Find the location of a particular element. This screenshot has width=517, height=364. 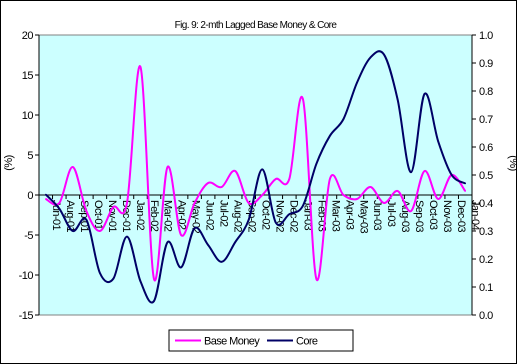

x-tick-label: Oct-01 is located at coordinates (98, 215).